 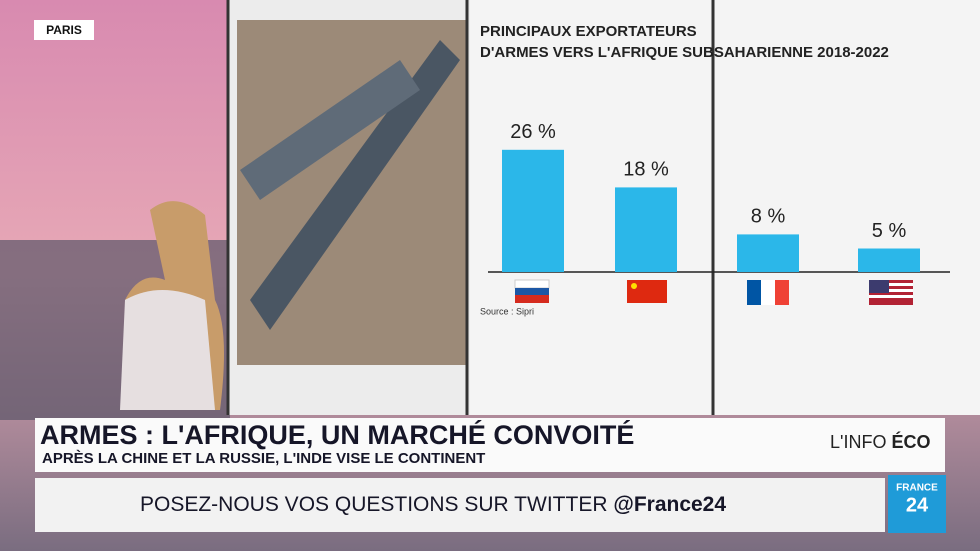 What do you see at coordinates (507, 311) in the screenshot?
I see `source: Source : Sipri` at bounding box center [507, 311].